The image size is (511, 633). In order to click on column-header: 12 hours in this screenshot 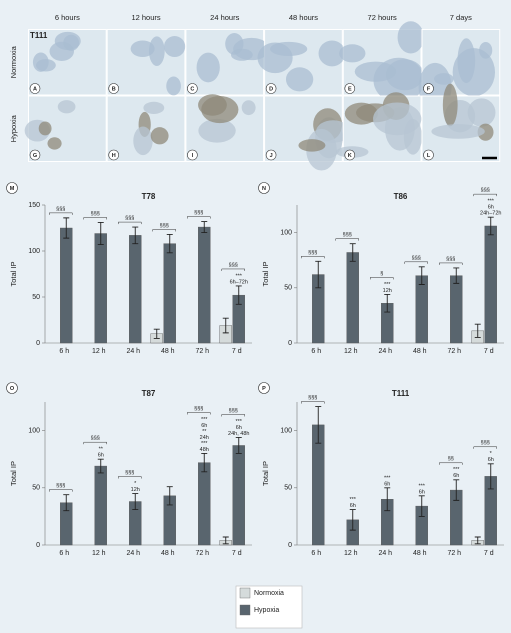, I will do `click(145, 17)`.